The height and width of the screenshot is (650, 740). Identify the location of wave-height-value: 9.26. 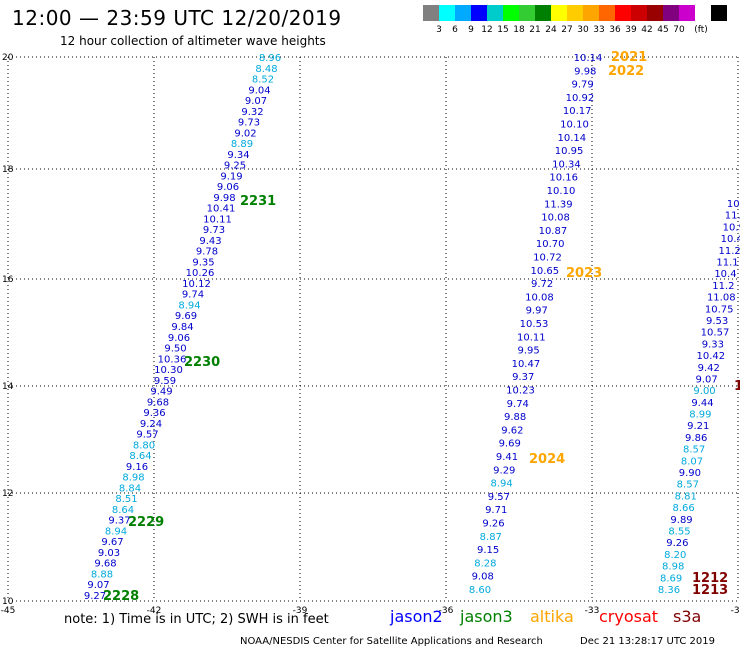
(677, 543).